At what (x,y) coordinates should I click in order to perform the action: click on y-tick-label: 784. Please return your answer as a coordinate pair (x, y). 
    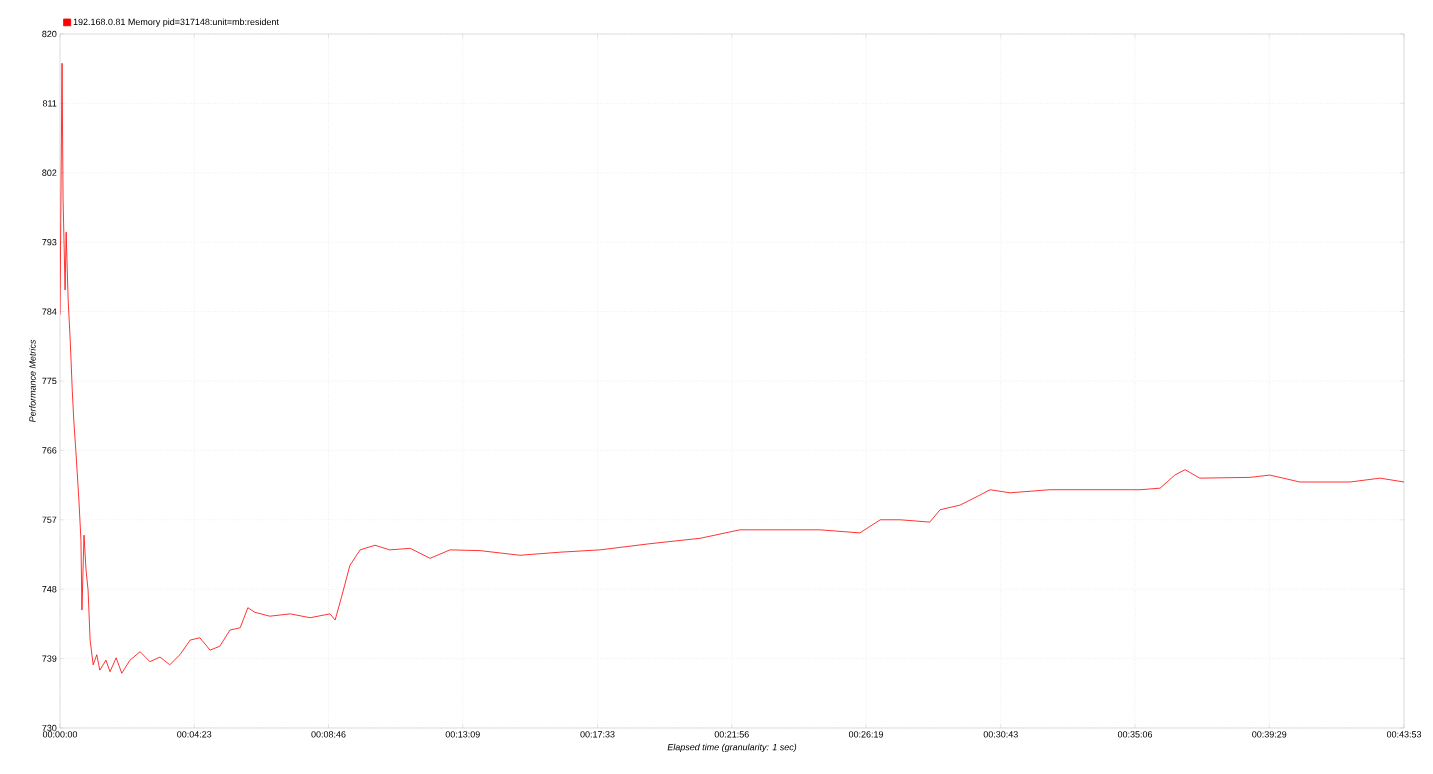
    Looking at the image, I should click on (49, 311).